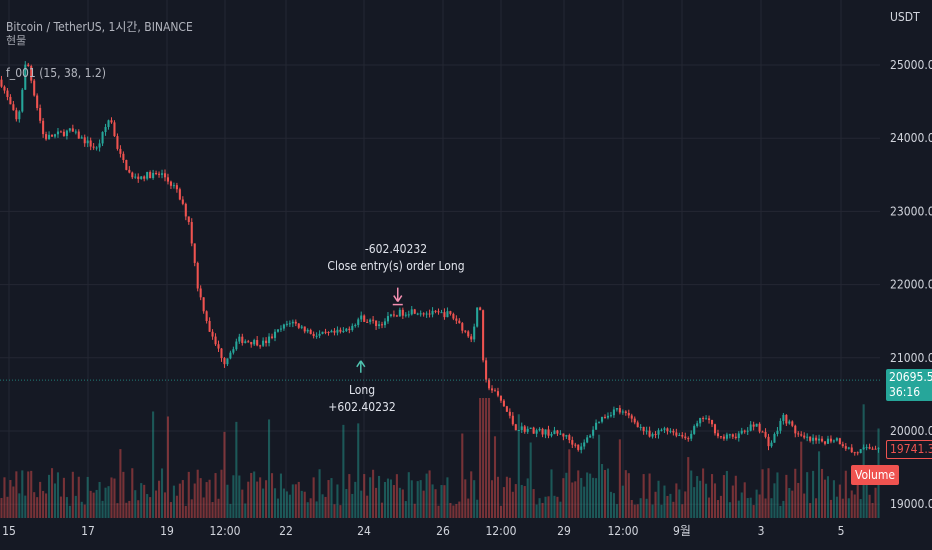 This screenshot has height=550, width=932. I want to click on entry-trade-pnl: +602.40232, so click(362, 407).